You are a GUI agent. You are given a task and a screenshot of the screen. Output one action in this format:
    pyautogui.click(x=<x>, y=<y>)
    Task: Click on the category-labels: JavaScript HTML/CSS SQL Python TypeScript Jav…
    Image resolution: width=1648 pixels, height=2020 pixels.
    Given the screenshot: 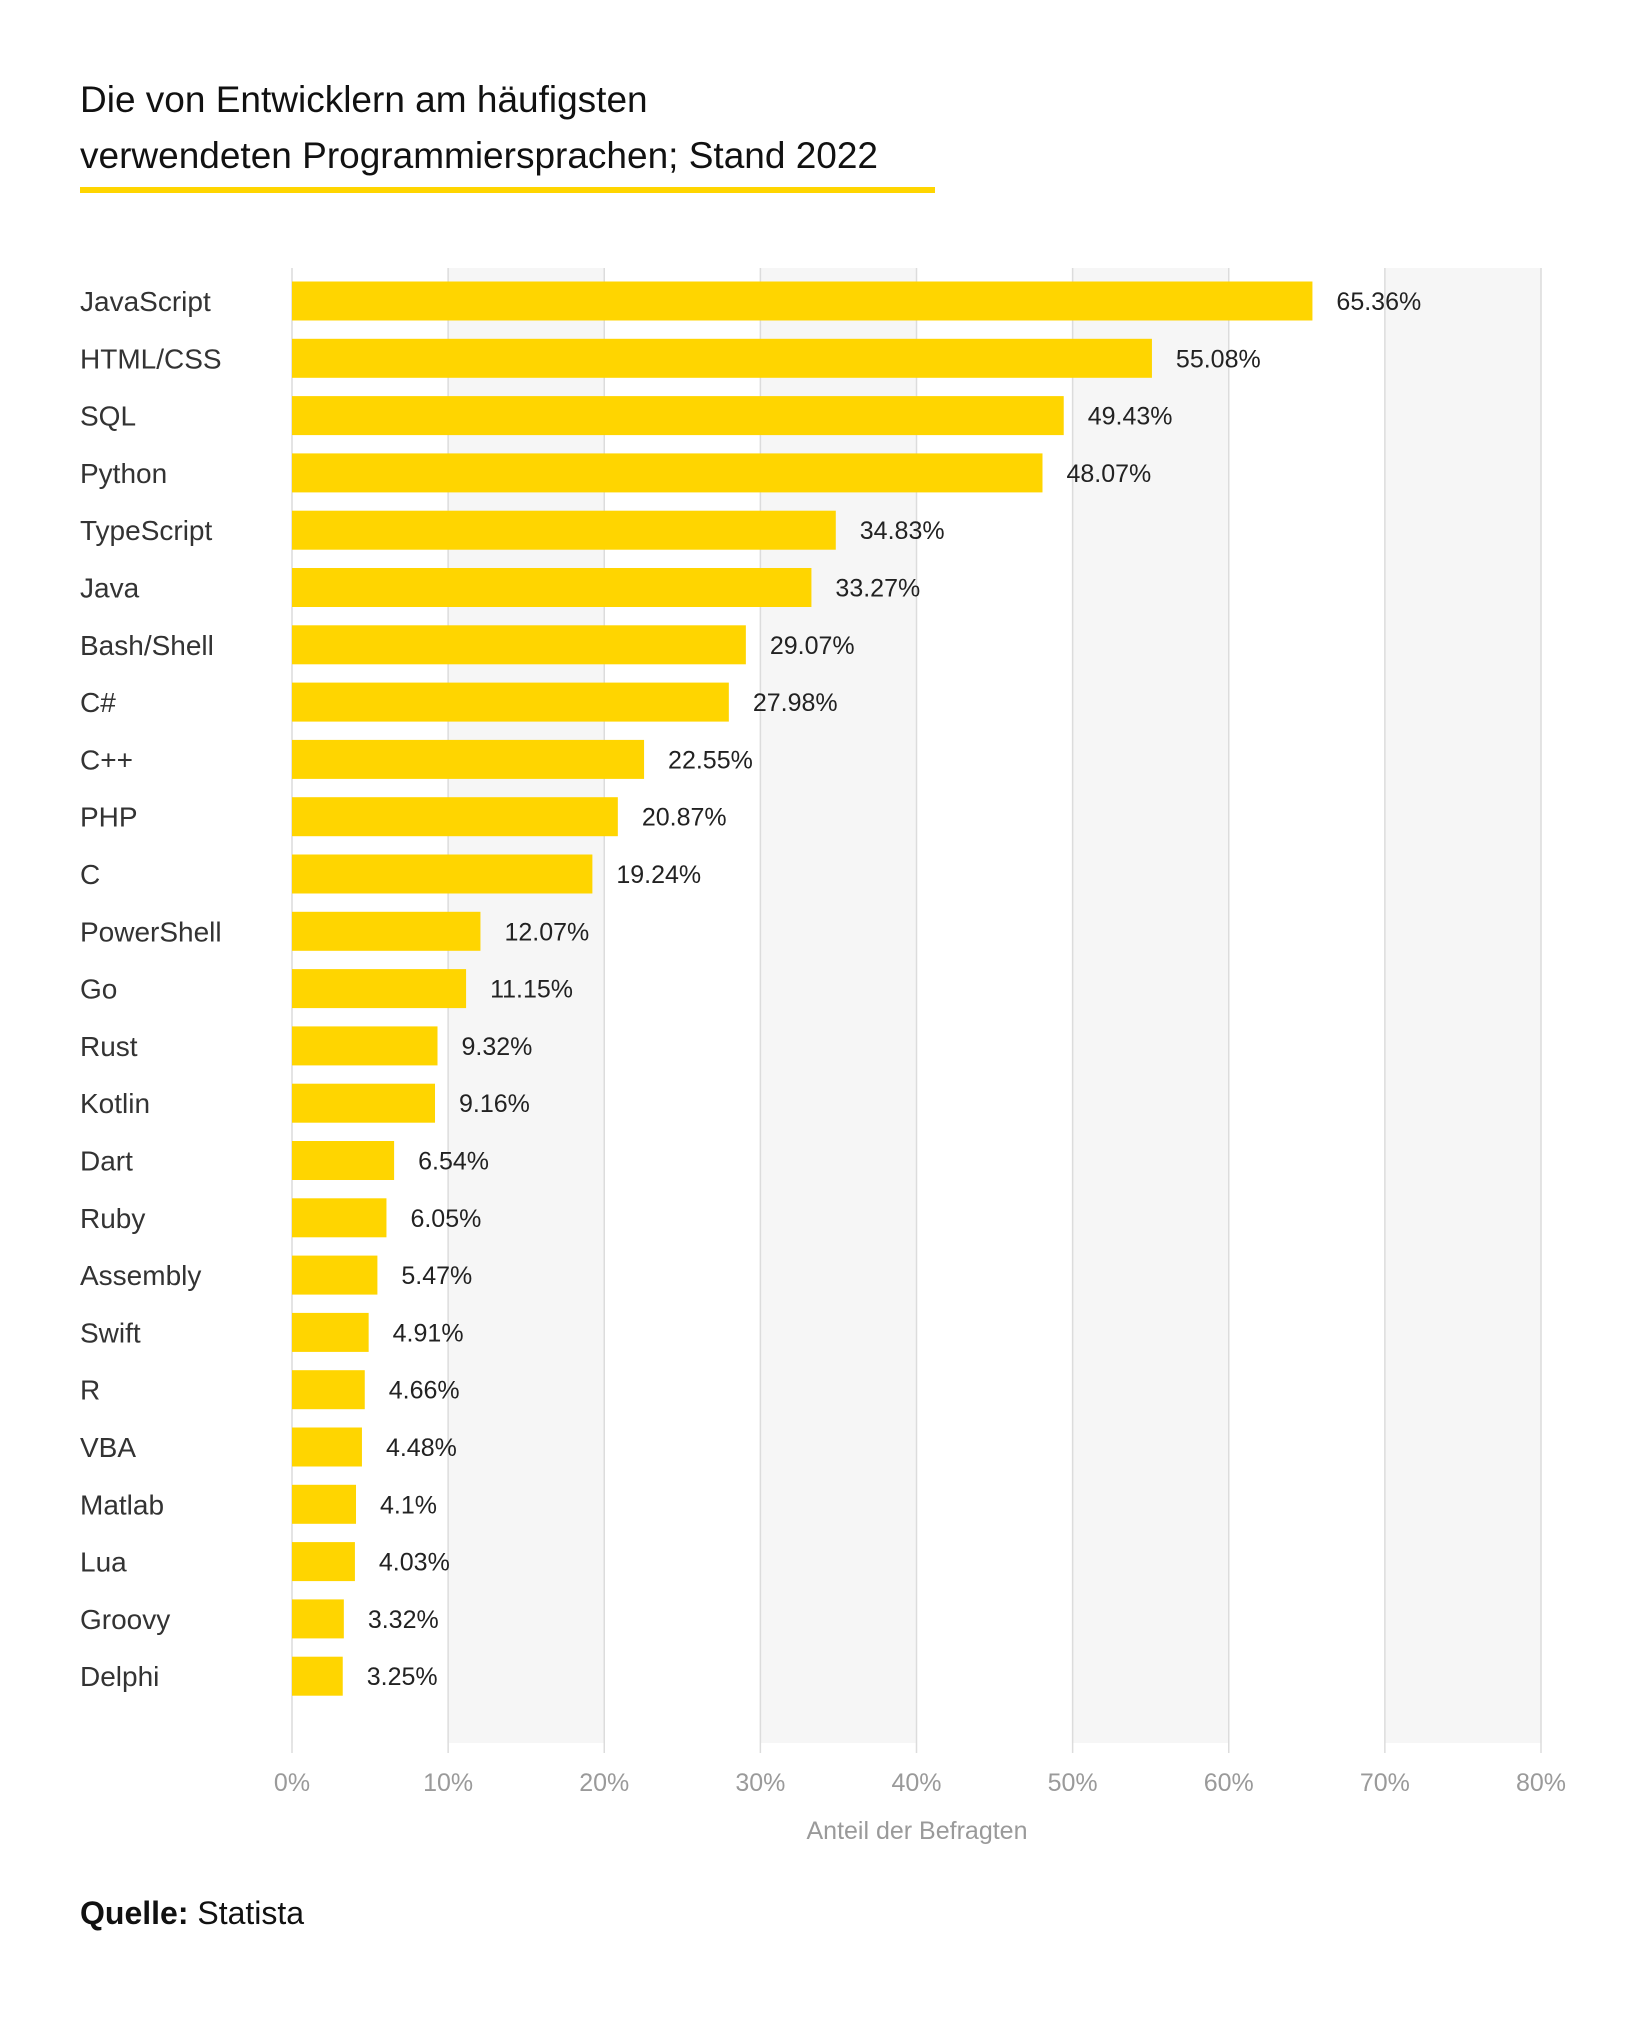 What is the action you would take?
    pyautogui.click(x=151, y=989)
    